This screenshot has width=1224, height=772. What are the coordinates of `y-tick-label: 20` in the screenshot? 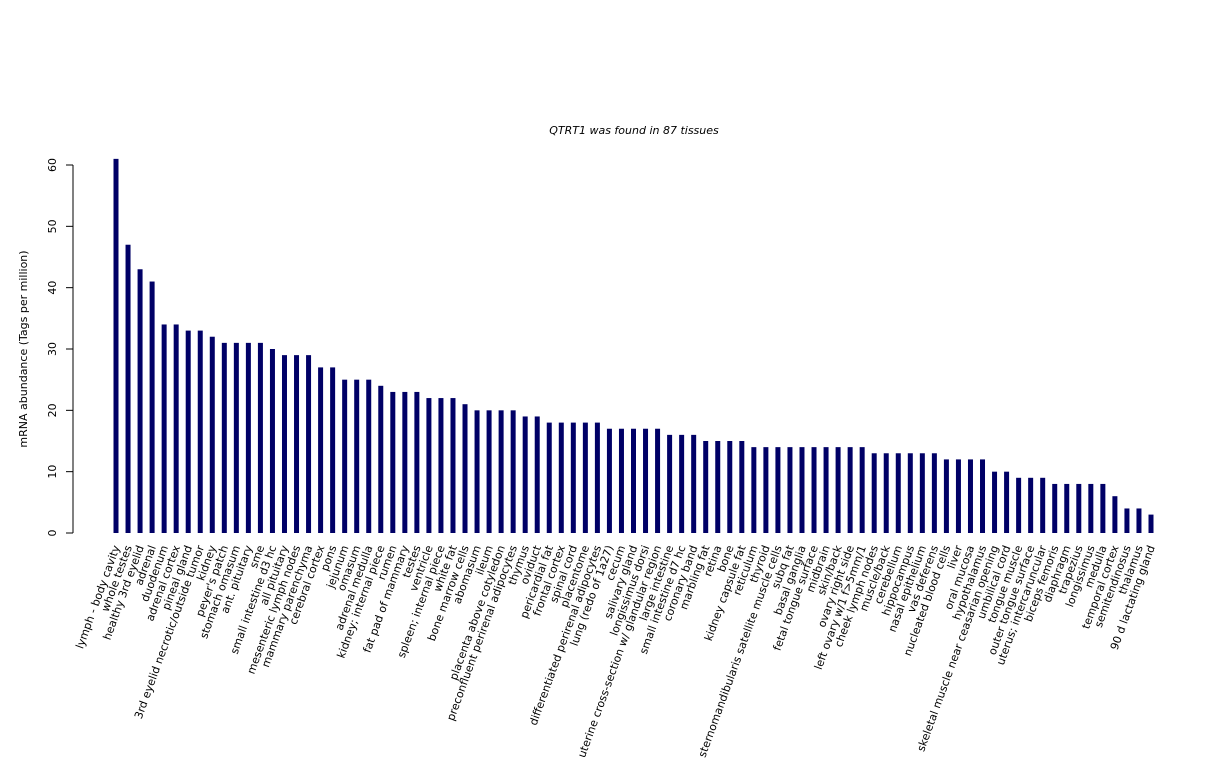 It's located at (52, 410).